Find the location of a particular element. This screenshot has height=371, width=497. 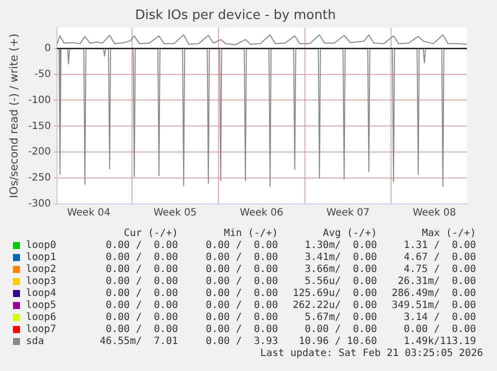

text: 10.96 / 10.60 is located at coordinates (337, 341).